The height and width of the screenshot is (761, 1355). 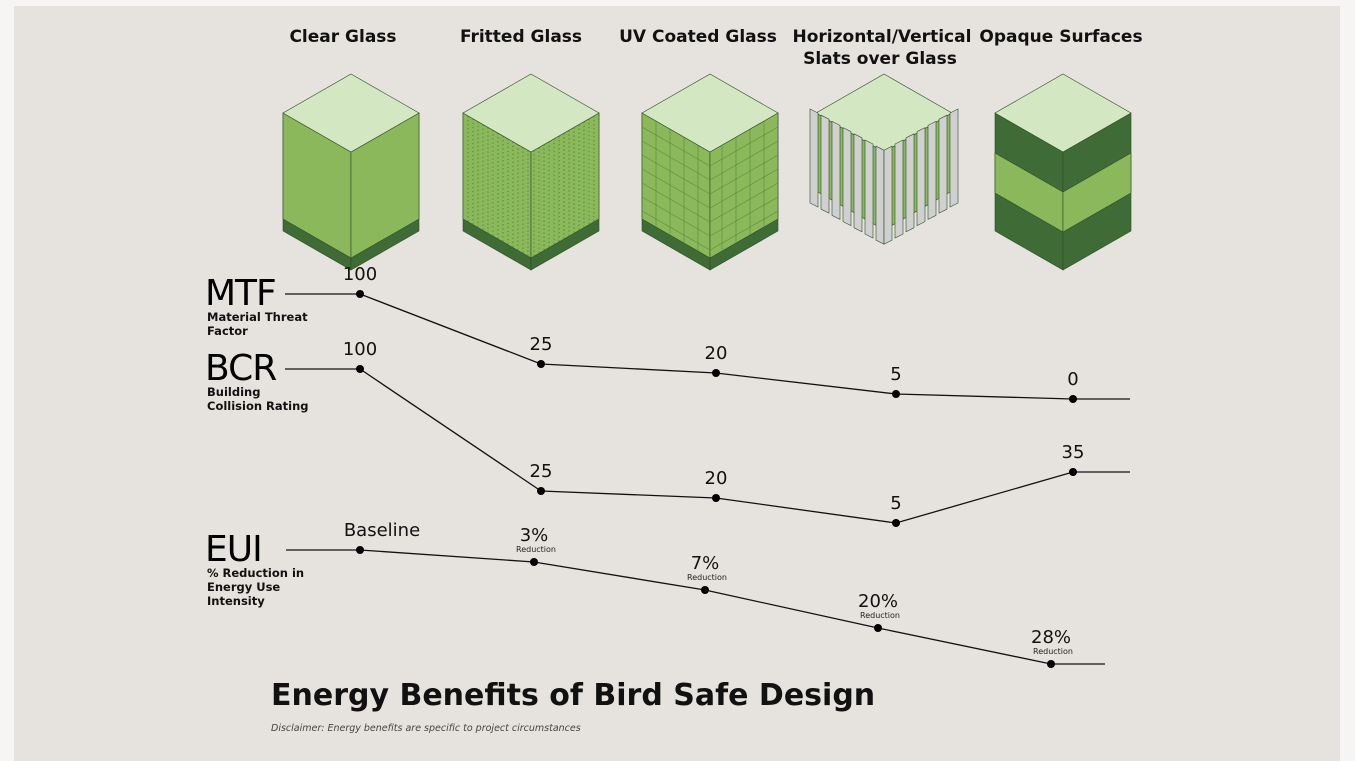 I want to click on column-label: Opaque Surfaces, so click(x=1061, y=37).